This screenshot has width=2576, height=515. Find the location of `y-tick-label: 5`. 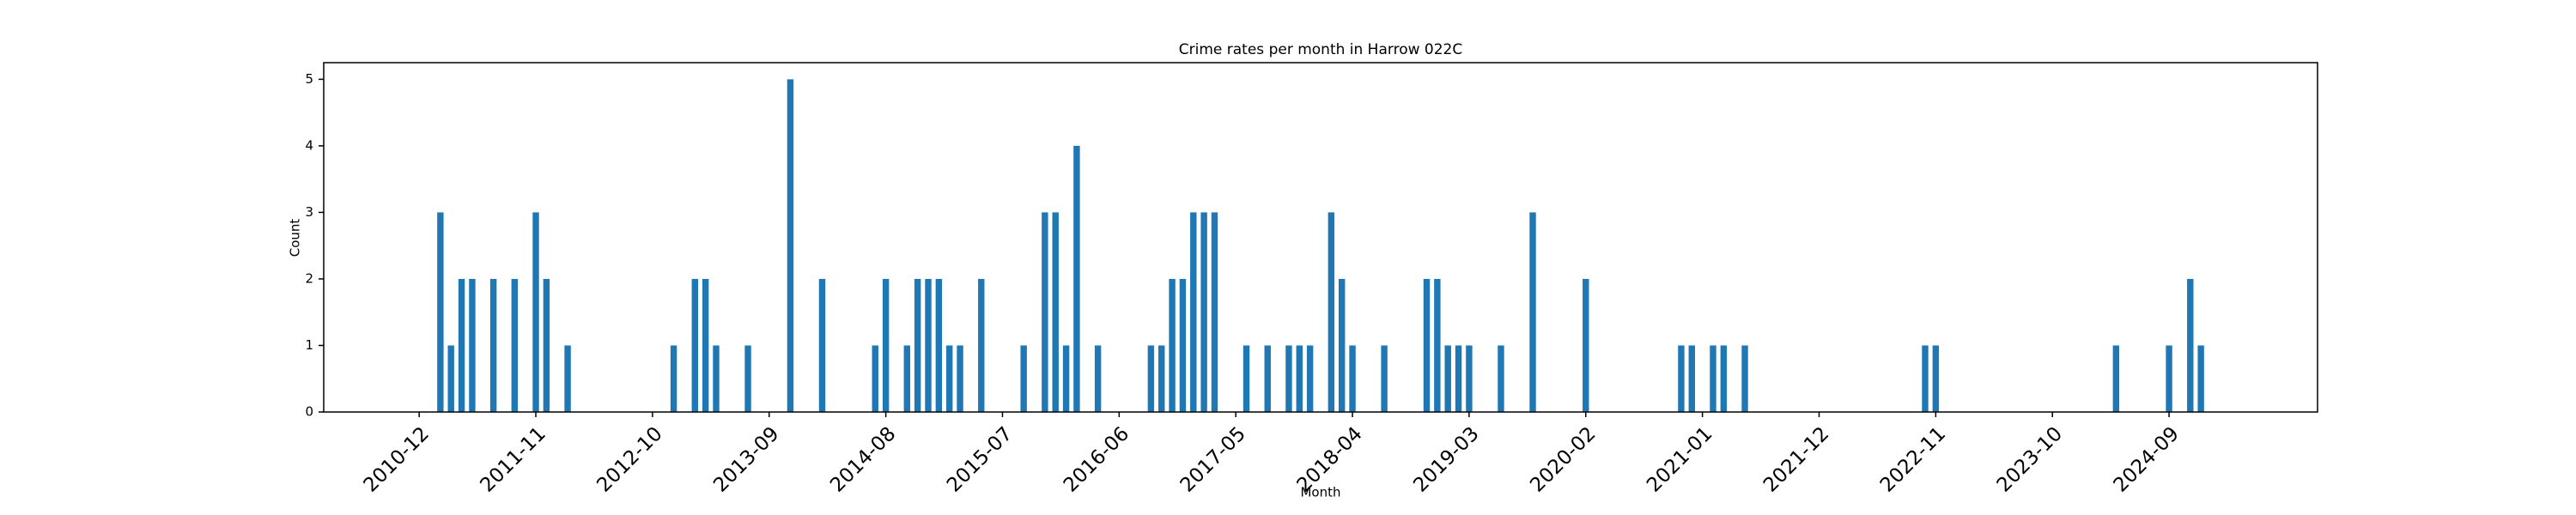

y-tick-label: 5 is located at coordinates (309, 79).